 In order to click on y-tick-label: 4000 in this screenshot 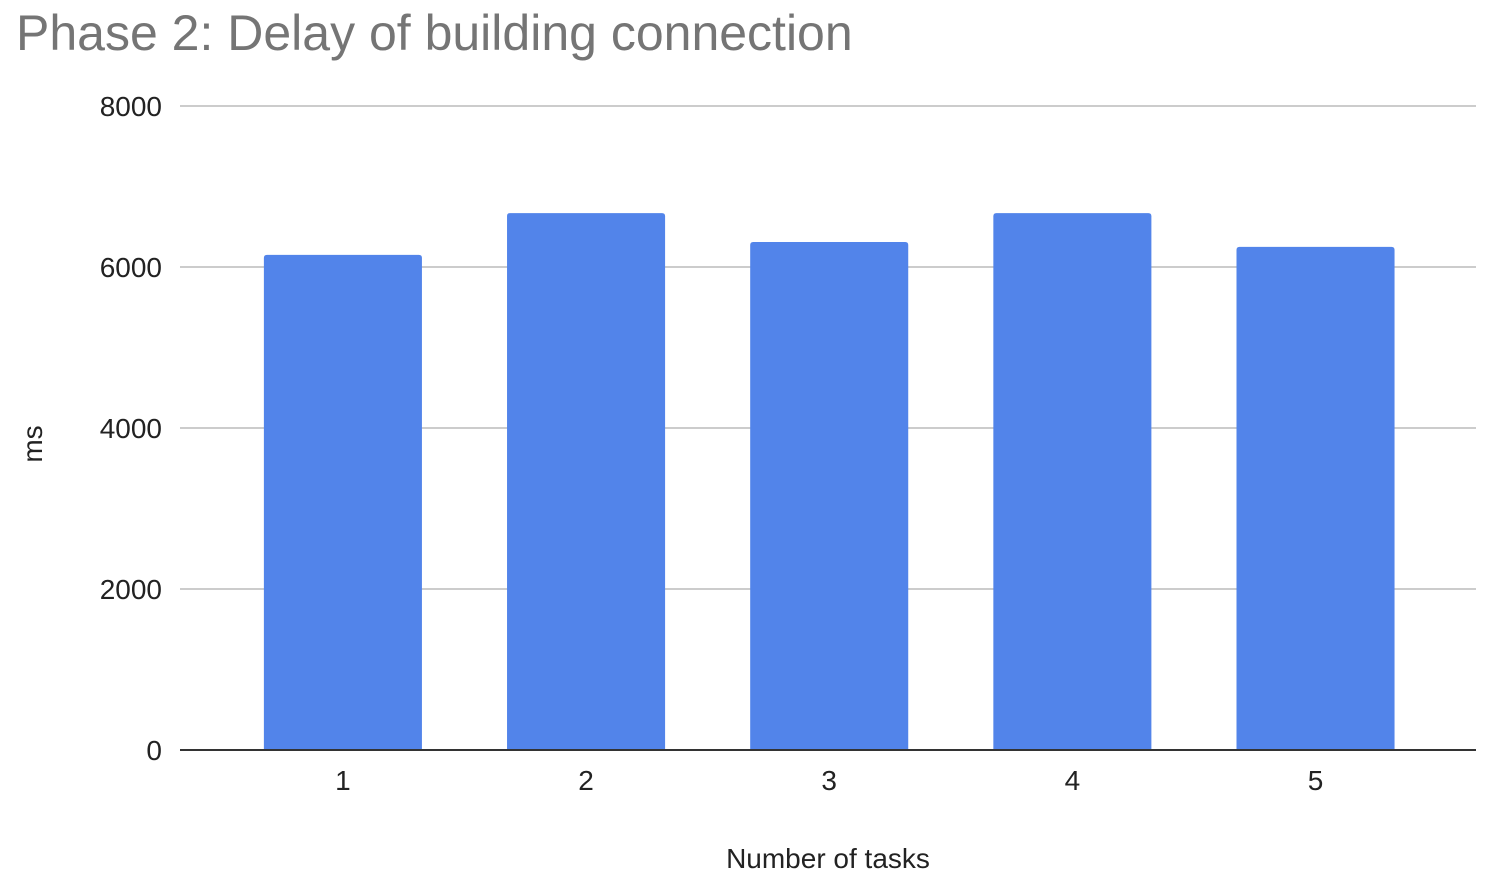, I will do `click(131, 428)`.